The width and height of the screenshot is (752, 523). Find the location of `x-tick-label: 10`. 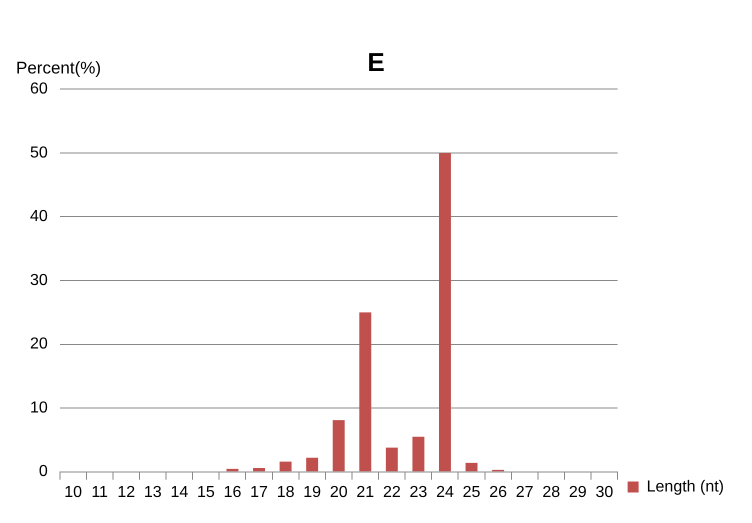

x-tick-label: 10 is located at coordinates (73, 492).